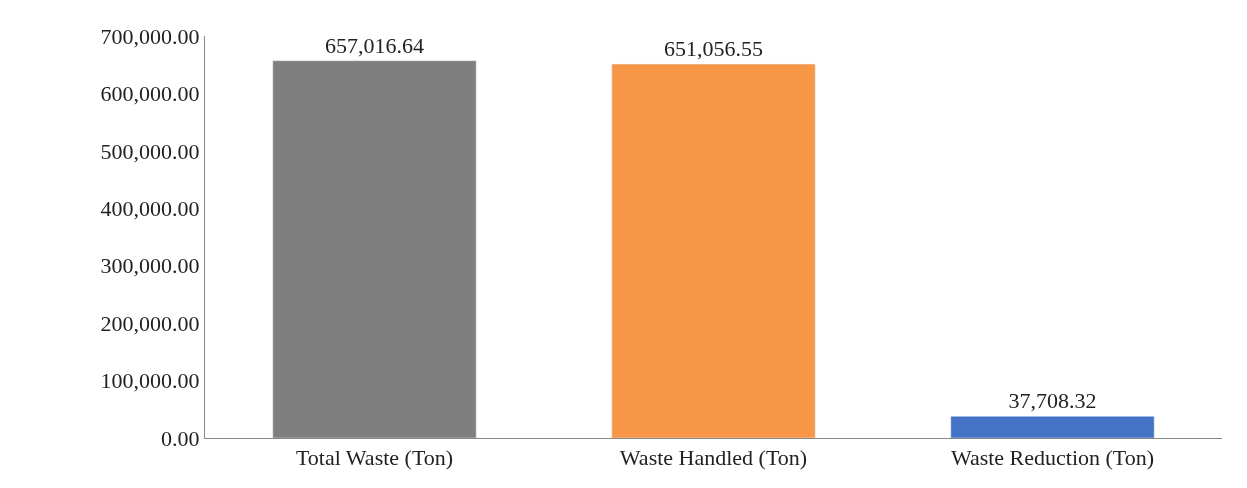  Describe the element at coordinates (374, 45) in the screenshot. I see `data-label: 657,016.64` at that location.